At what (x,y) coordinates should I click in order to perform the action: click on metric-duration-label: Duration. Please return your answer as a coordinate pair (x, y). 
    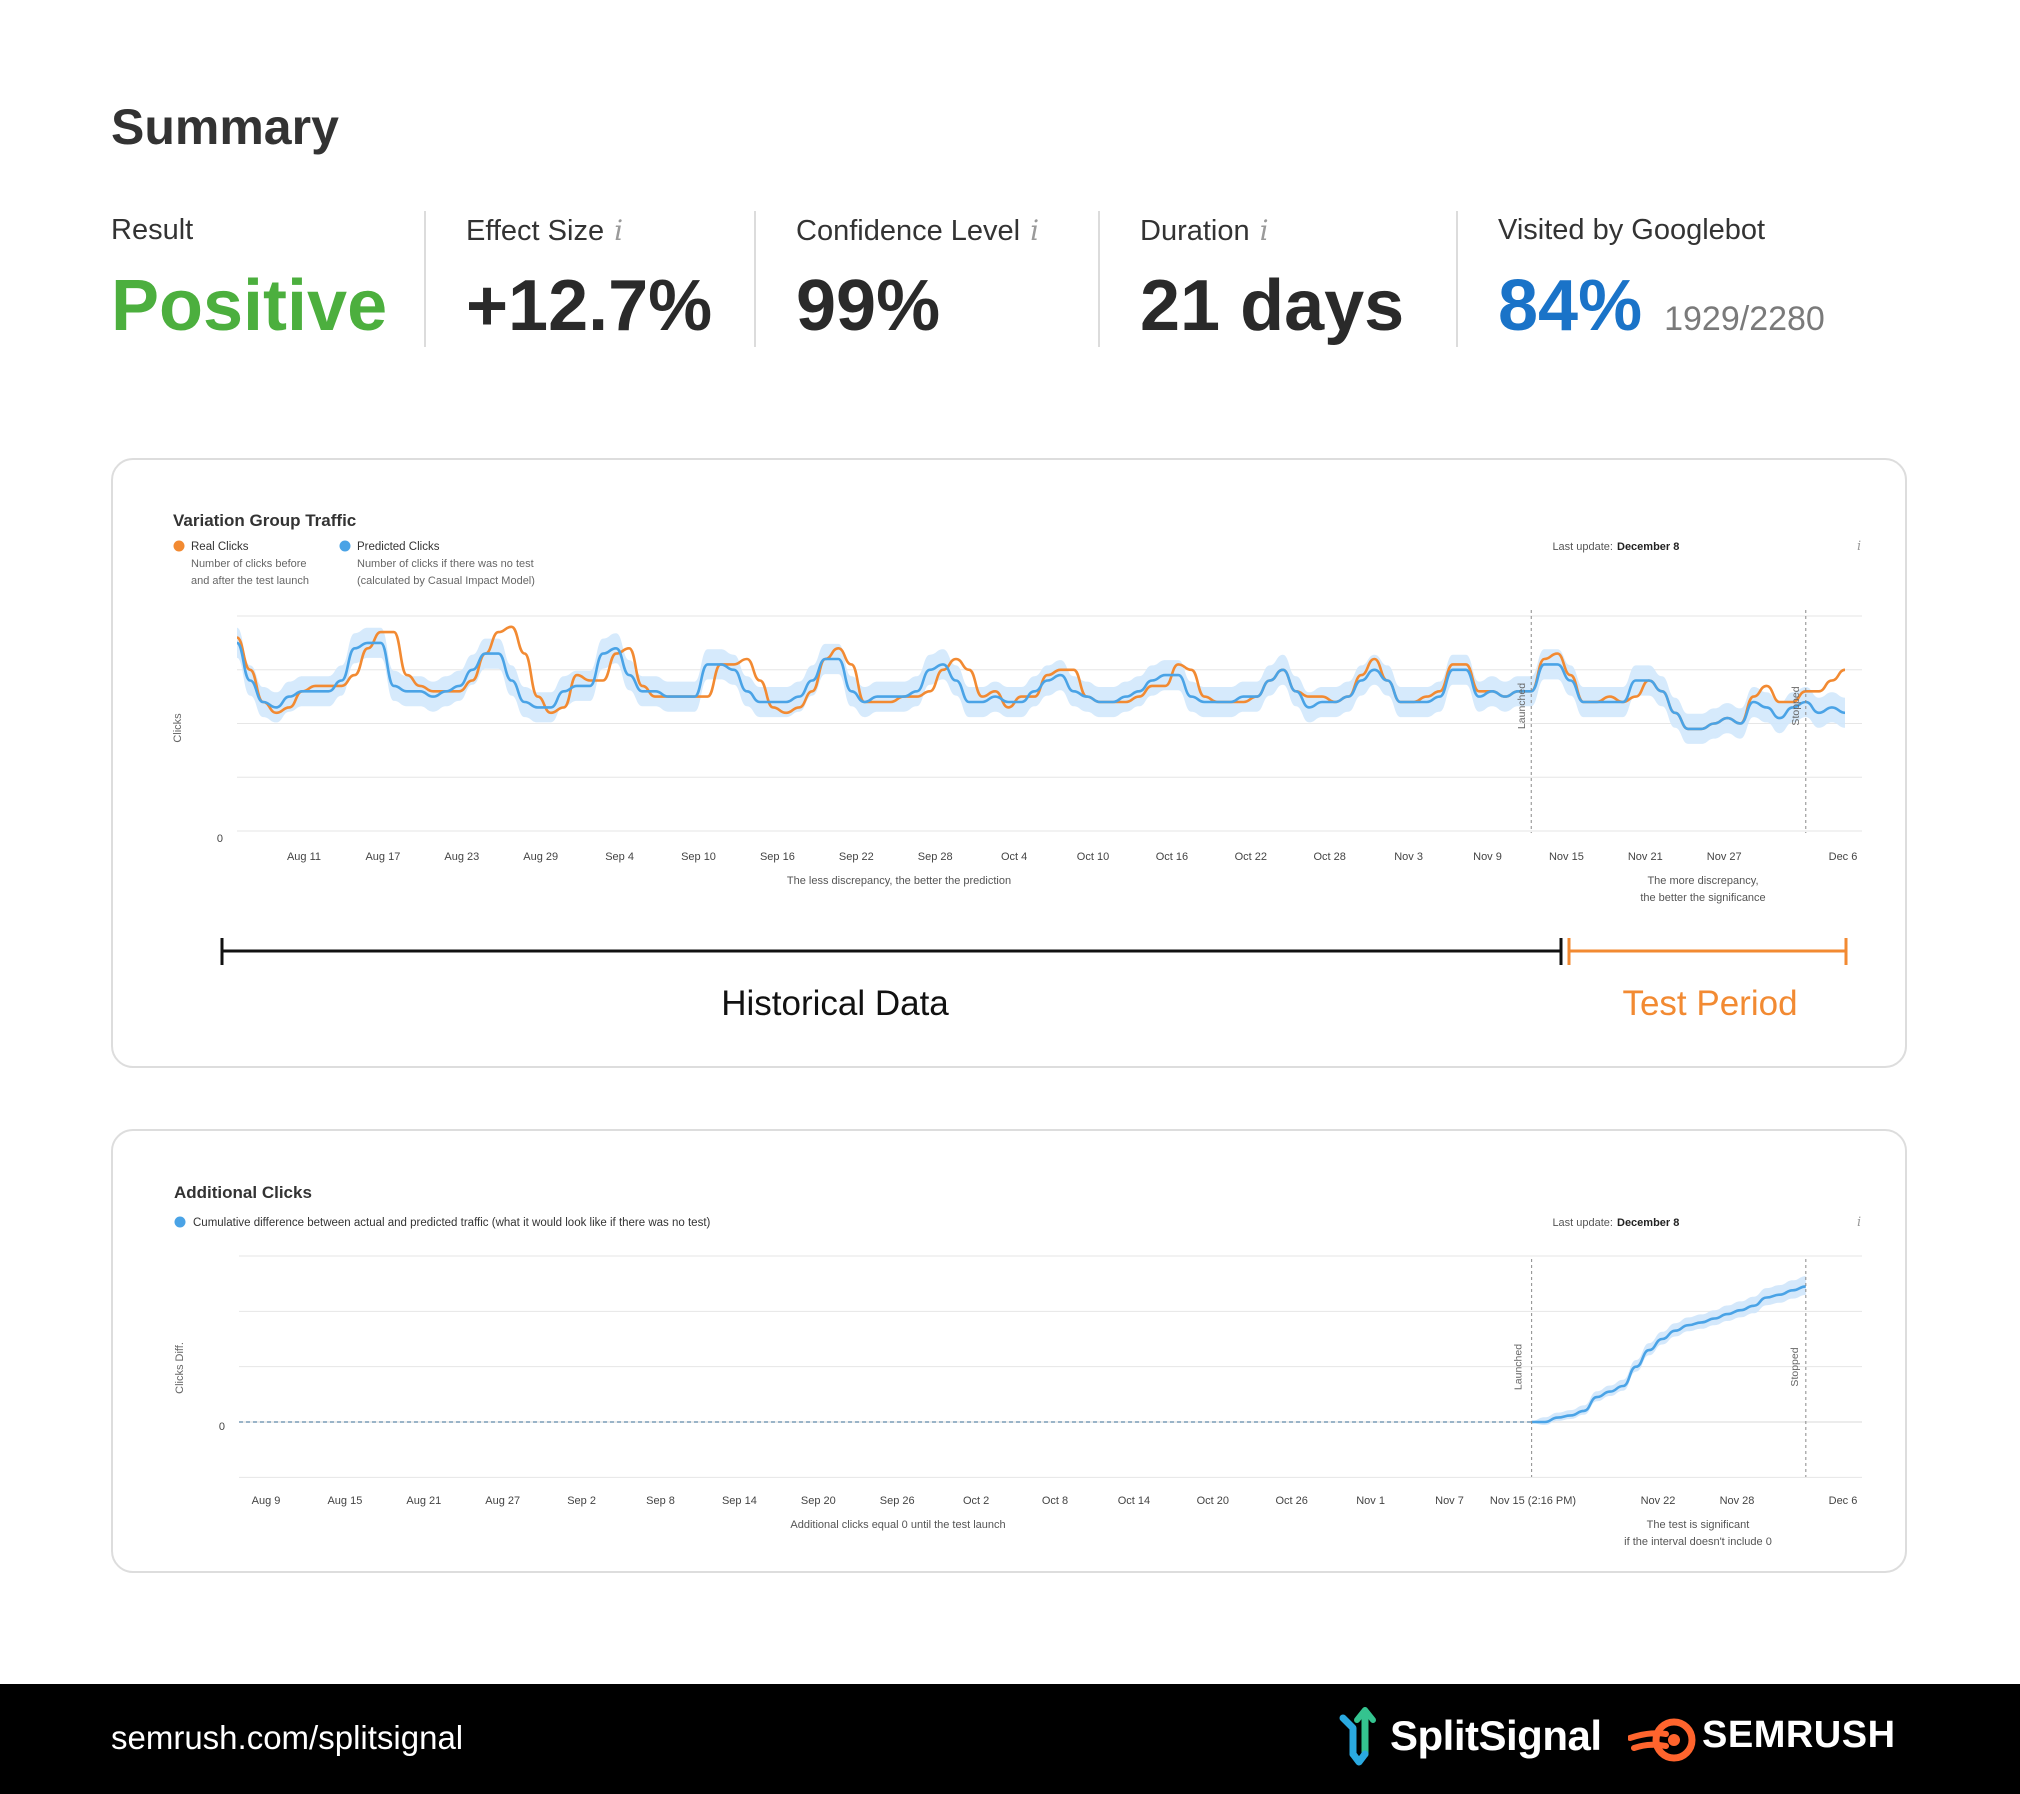
    Looking at the image, I should click on (1195, 231).